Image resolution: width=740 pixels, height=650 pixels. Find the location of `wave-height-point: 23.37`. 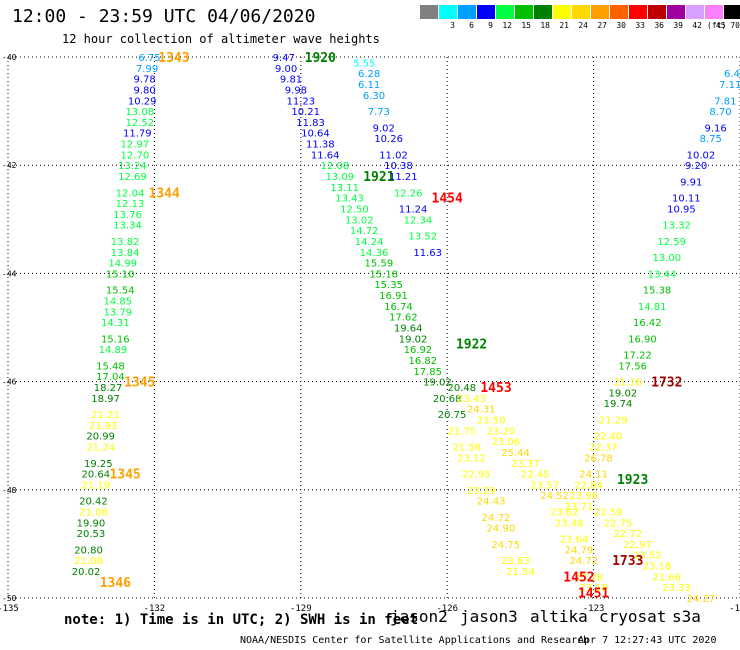

wave-height-point: 23.37 is located at coordinates (525, 464).